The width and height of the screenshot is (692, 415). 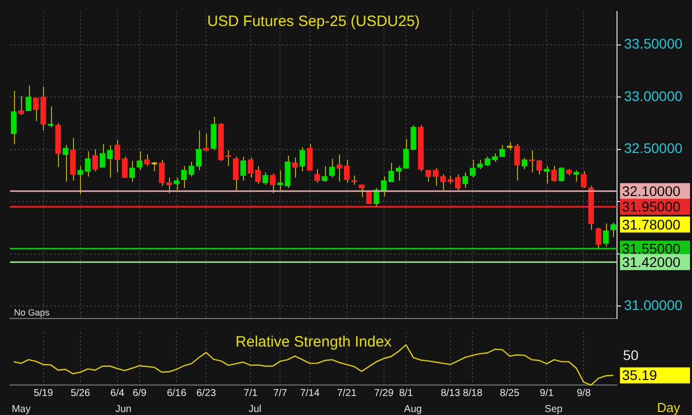 What do you see at coordinates (280, 393) in the screenshot?
I see `x-tick-label: 7/7` at bounding box center [280, 393].